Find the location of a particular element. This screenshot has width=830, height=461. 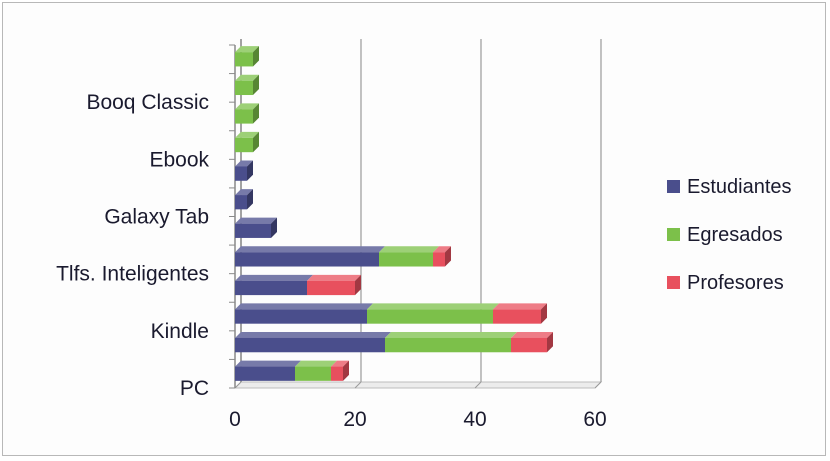

legend-label: Profesores is located at coordinates (735, 283).